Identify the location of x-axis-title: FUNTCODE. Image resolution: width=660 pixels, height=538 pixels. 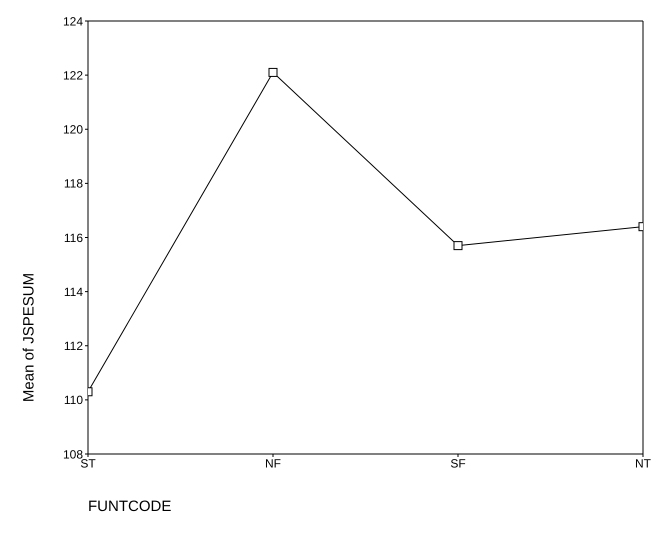
(130, 506).